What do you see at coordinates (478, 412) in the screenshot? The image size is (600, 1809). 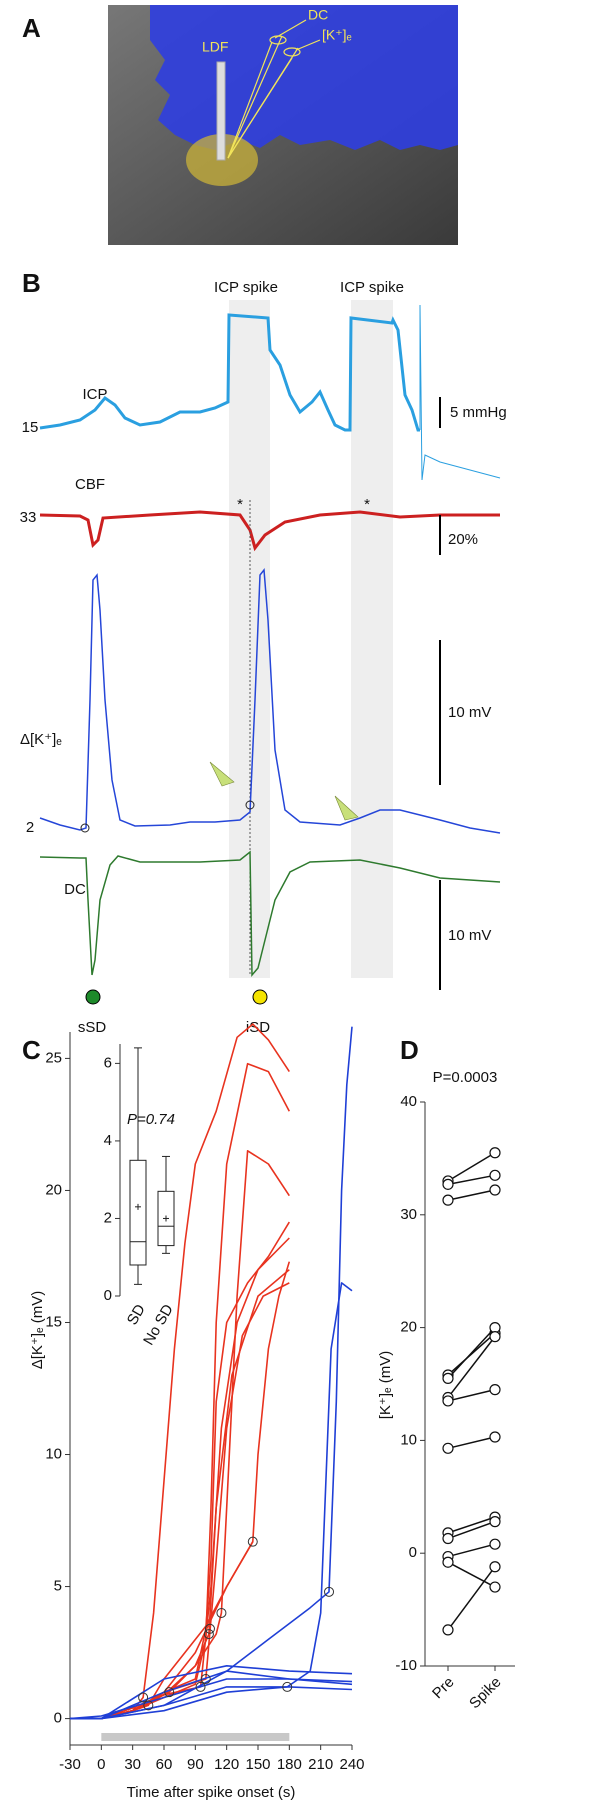 I see `scale-label: 5 mmHg` at bounding box center [478, 412].